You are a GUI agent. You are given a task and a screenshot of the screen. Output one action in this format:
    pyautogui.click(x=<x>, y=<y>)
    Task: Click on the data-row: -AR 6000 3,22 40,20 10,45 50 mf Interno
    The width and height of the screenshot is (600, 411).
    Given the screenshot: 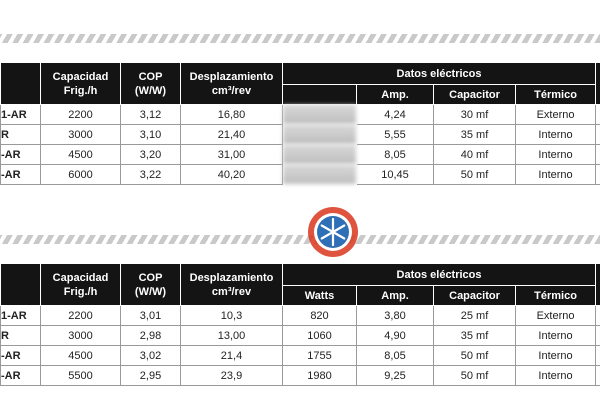 What is the action you would take?
    pyautogui.click(x=300, y=174)
    